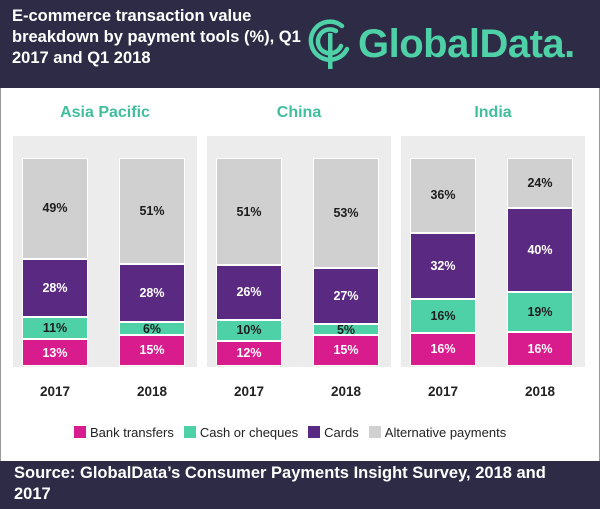  What do you see at coordinates (249, 353) in the screenshot?
I see `bar-segment-china-2017-bank-transfers: 12%` at bounding box center [249, 353].